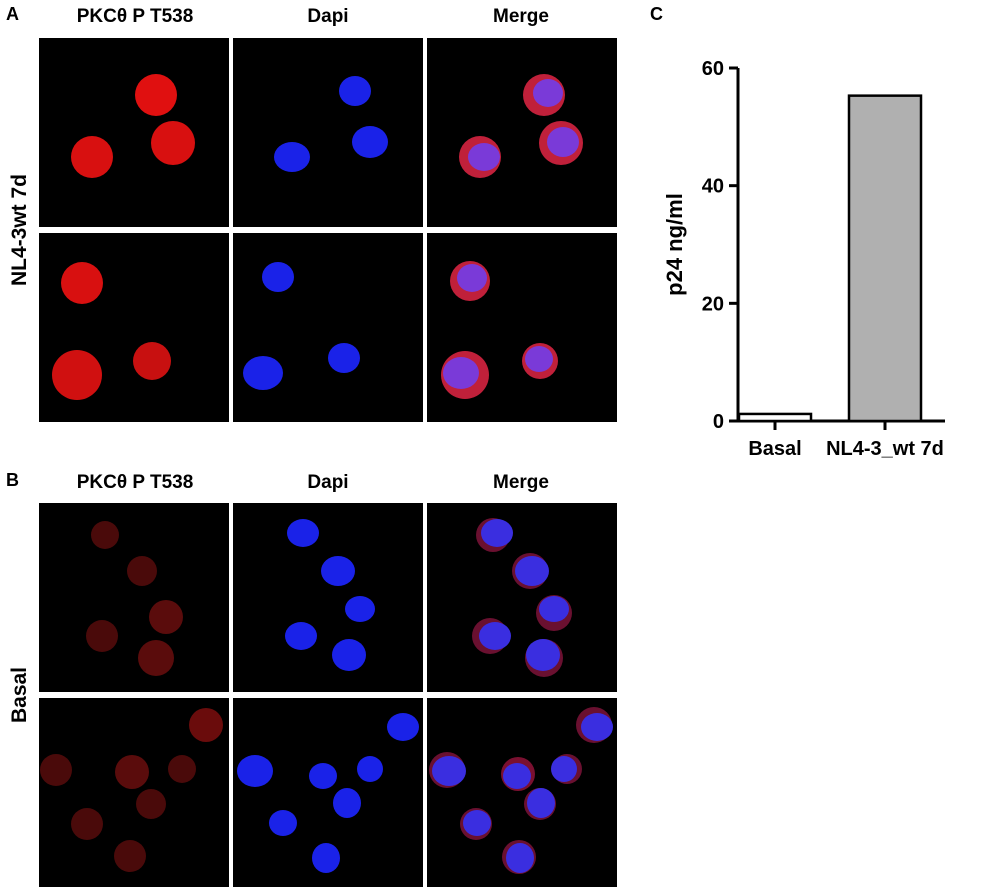 Image resolution: width=992 pixels, height=895 pixels. What do you see at coordinates (328, 597) in the screenshot?
I see `micrograph-b-dapi-top` at bounding box center [328, 597].